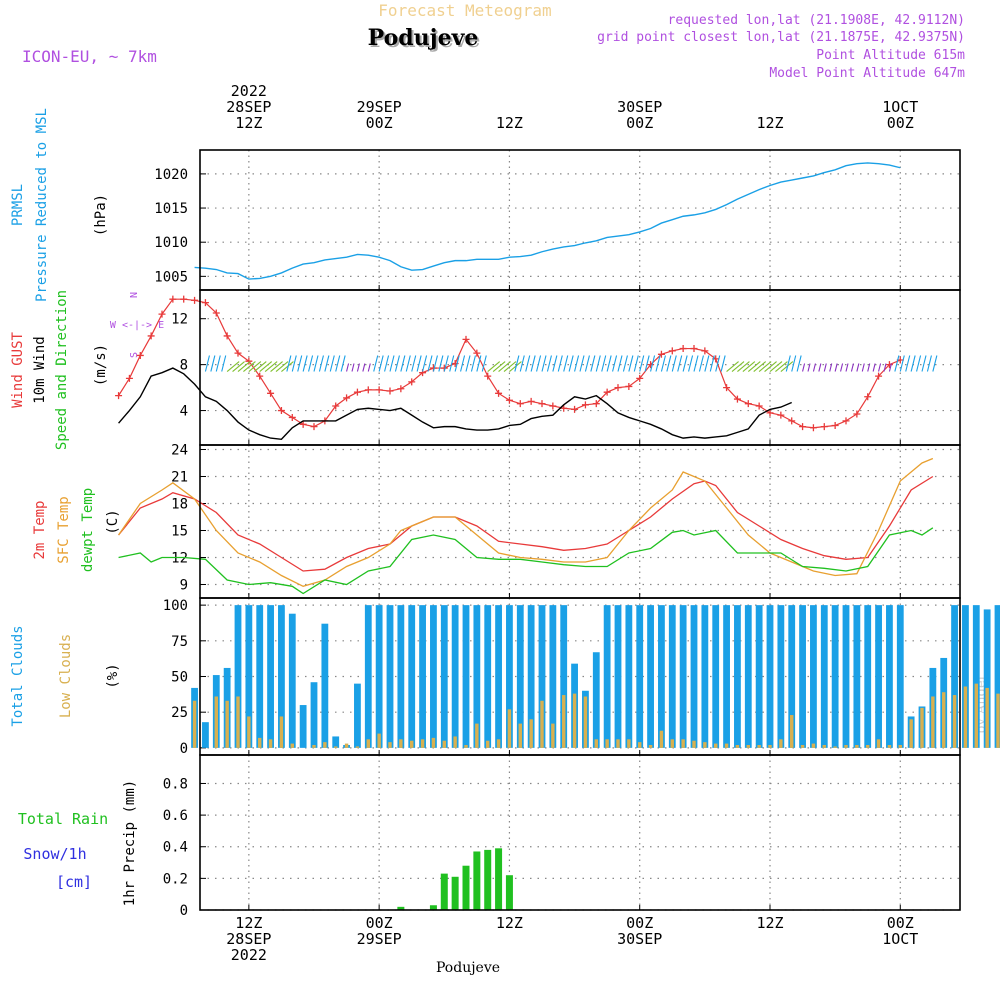 This screenshot has width=1000, height=1000. I want to click on cloud-unit: (%), so click(113, 675).